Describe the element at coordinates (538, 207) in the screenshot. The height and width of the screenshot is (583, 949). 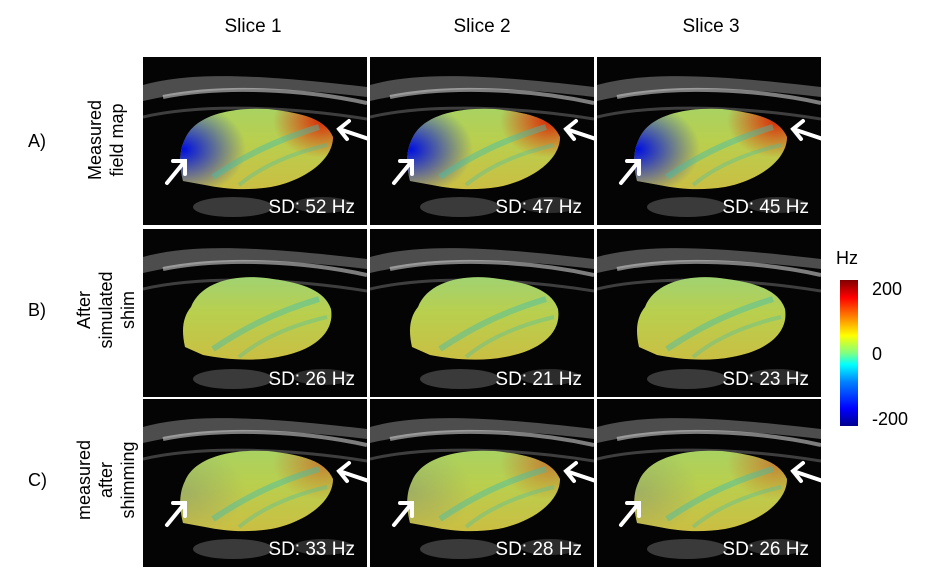
I see `sd-label: SD: 47 Hz` at that location.